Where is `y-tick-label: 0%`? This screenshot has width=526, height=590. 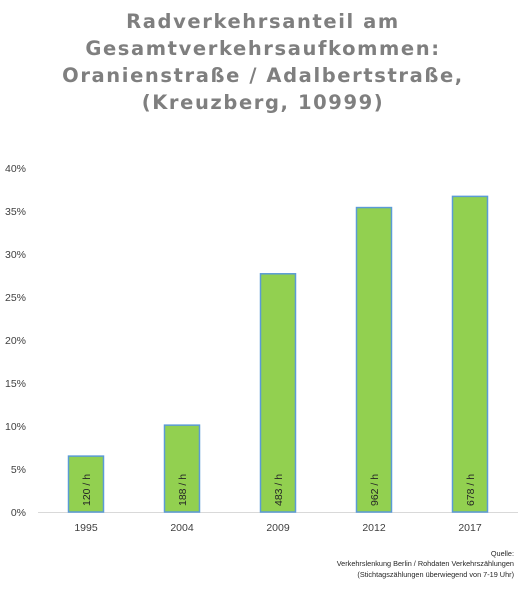
y-tick-label: 0% is located at coordinates (18, 513).